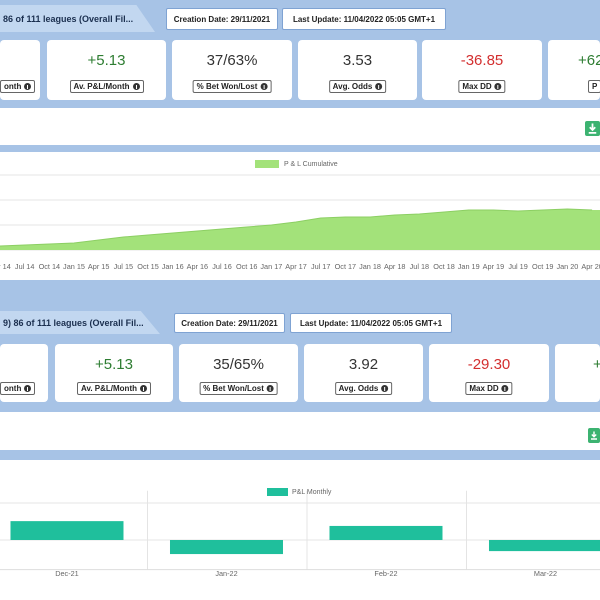  What do you see at coordinates (320, 266) in the screenshot?
I see `x-tick-label: Jul 17` at bounding box center [320, 266].